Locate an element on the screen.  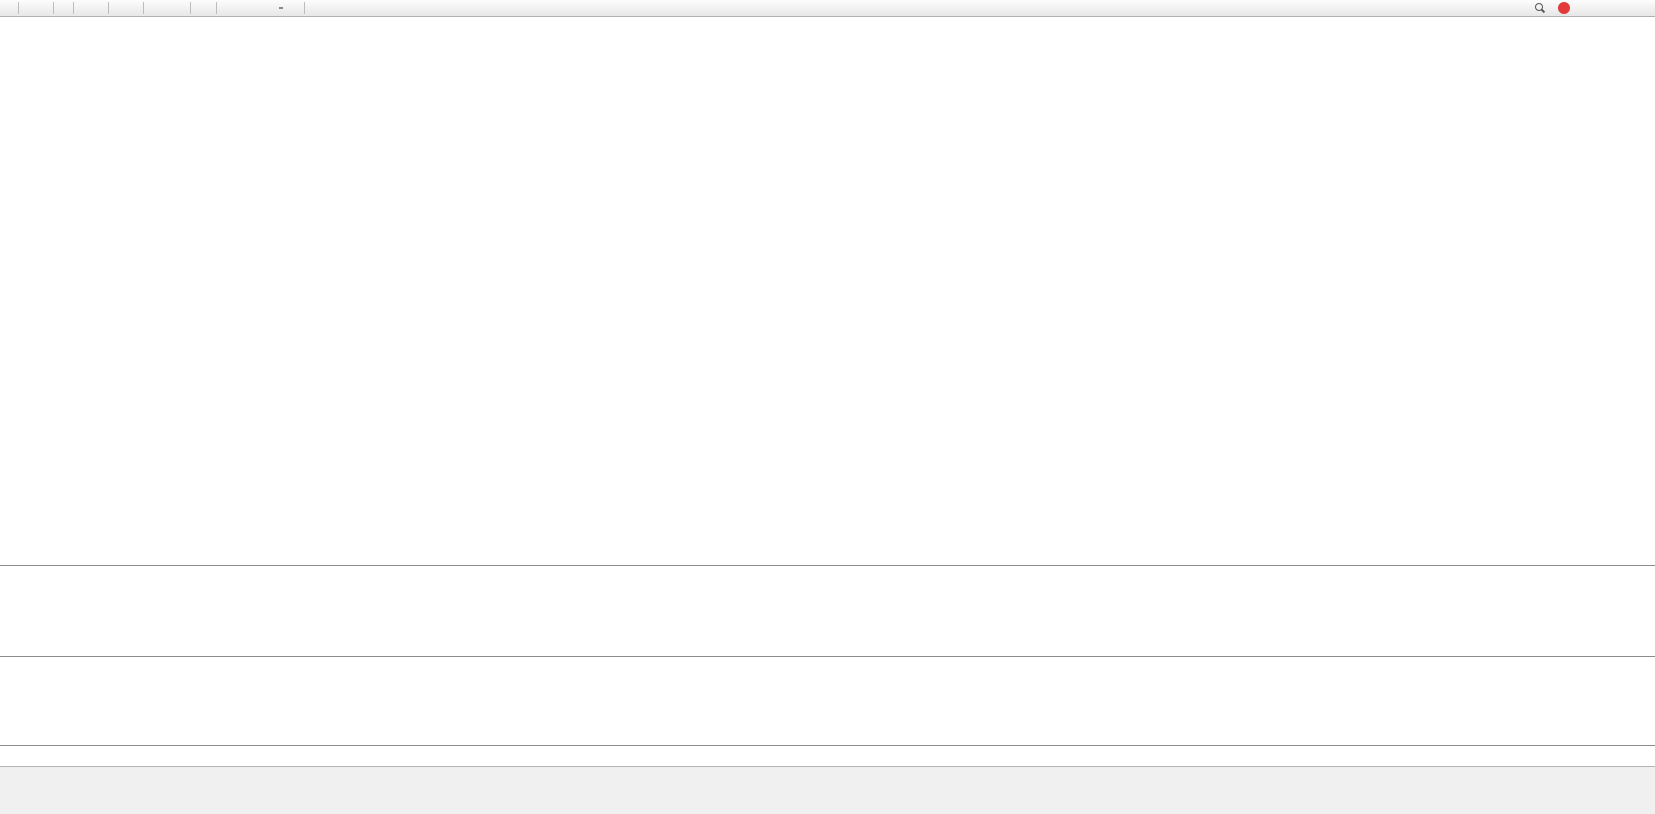
search-button is located at coordinates (1540, 8).